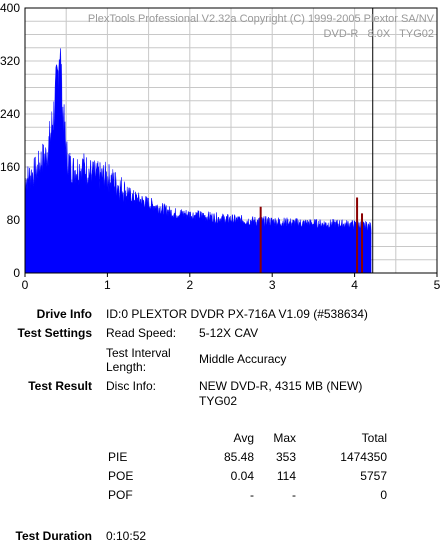 The height and width of the screenshot is (549, 448). What do you see at coordinates (229, 333) in the screenshot?
I see `read-speed-value: 5-12X CAV` at bounding box center [229, 333].